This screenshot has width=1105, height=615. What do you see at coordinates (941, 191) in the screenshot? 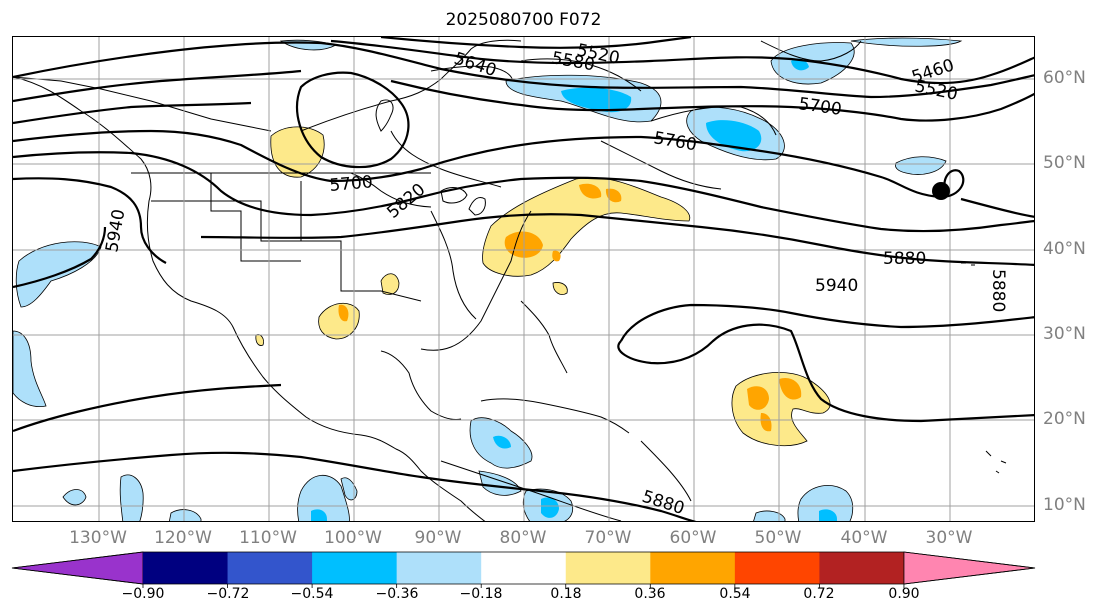
I see `low-center-marker` at bounding box center [941, 191].